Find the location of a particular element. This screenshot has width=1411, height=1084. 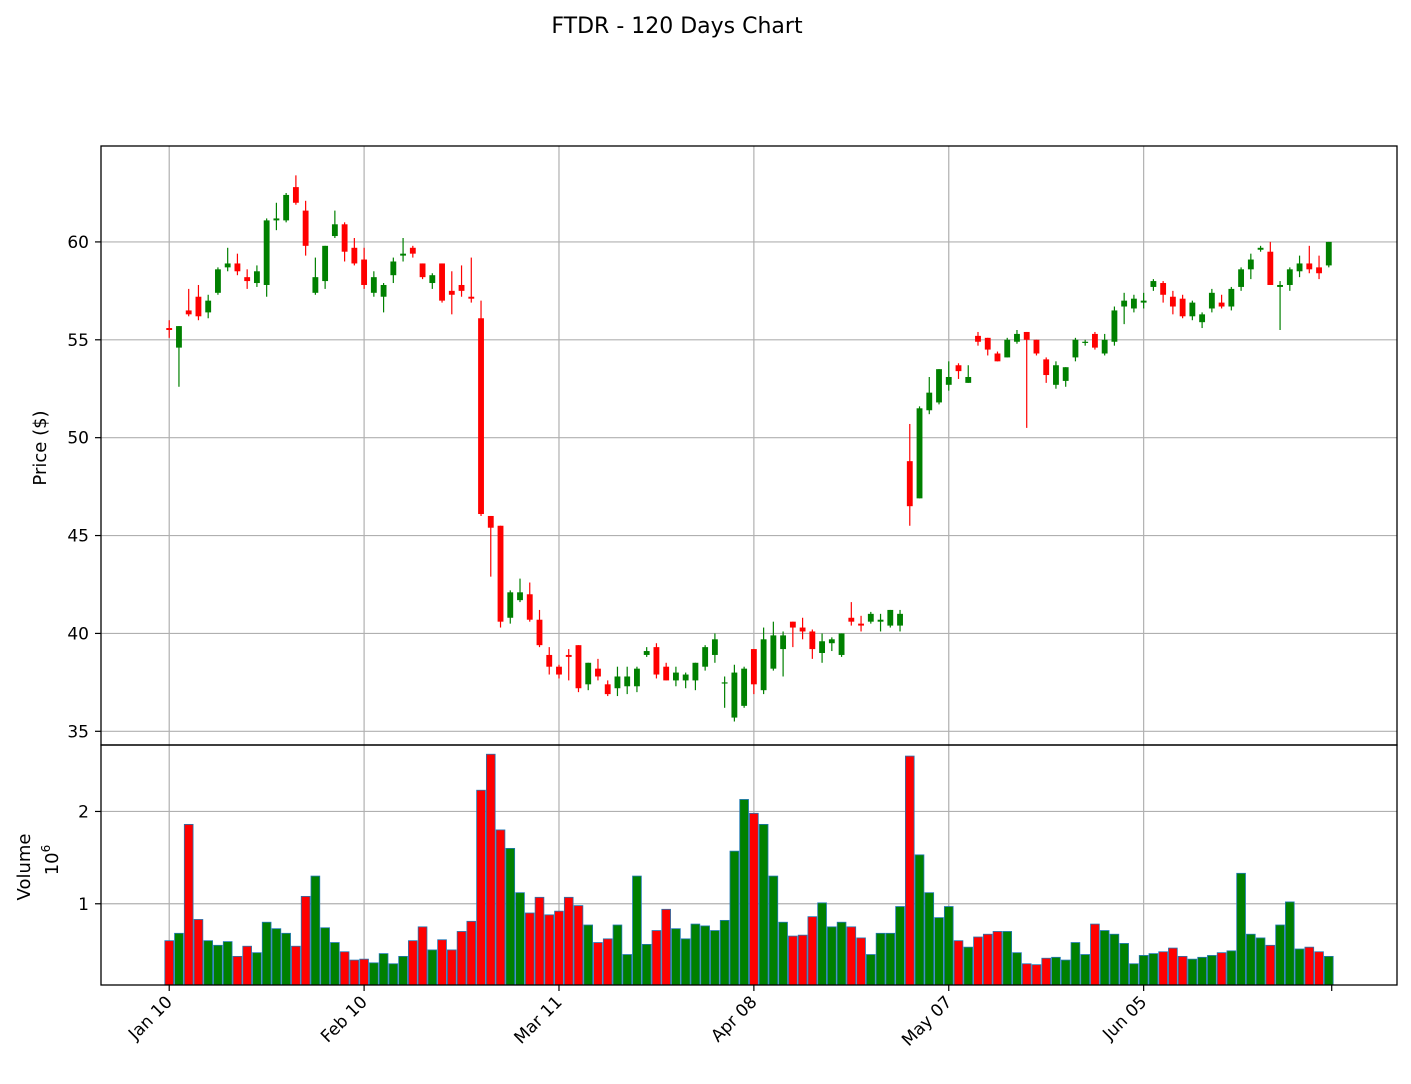

volume-multiplier: 106 is located at coordinates (51, 860).